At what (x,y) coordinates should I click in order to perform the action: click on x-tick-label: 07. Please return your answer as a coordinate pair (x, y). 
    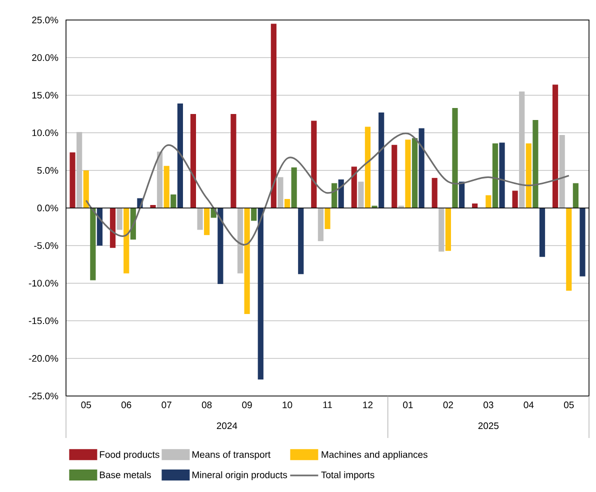
    Looking at the image, I should click on (167, 405).